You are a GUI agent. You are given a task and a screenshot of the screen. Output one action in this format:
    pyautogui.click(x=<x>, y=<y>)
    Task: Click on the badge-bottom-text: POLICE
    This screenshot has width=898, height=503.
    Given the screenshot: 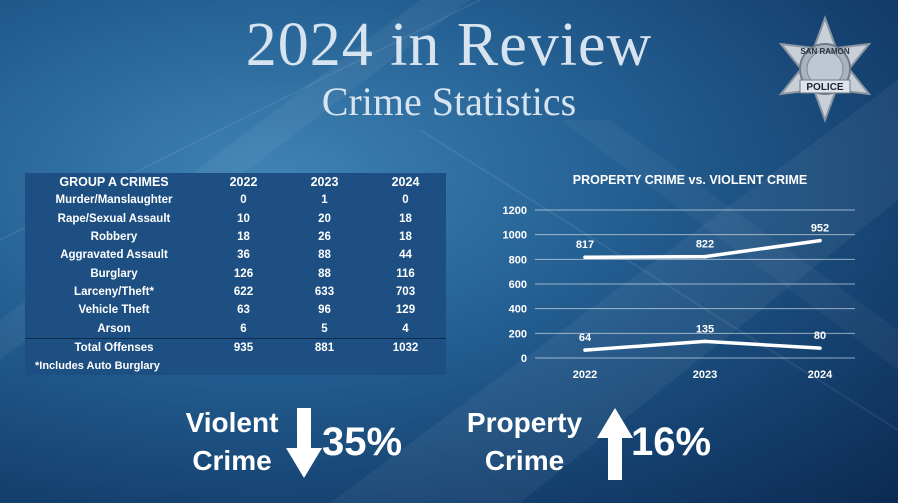 What is the action you would take?
    pyautogui.click(x=825, y=87)
    